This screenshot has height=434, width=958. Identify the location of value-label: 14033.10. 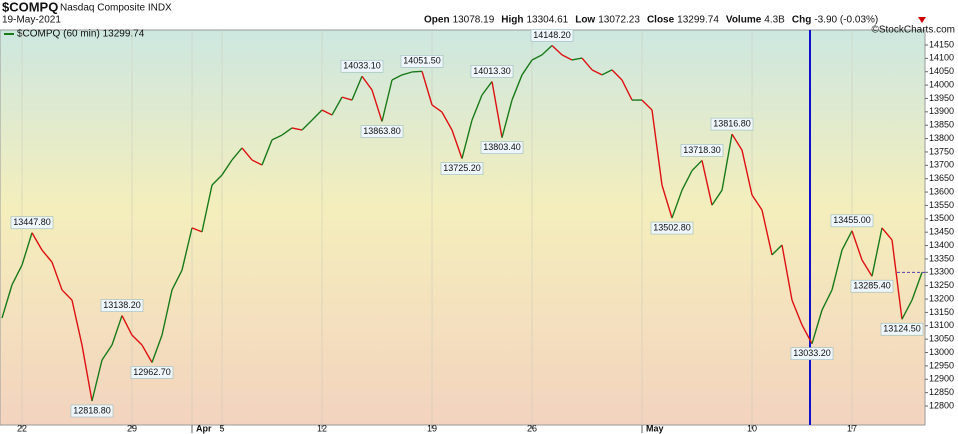
(362, 66).